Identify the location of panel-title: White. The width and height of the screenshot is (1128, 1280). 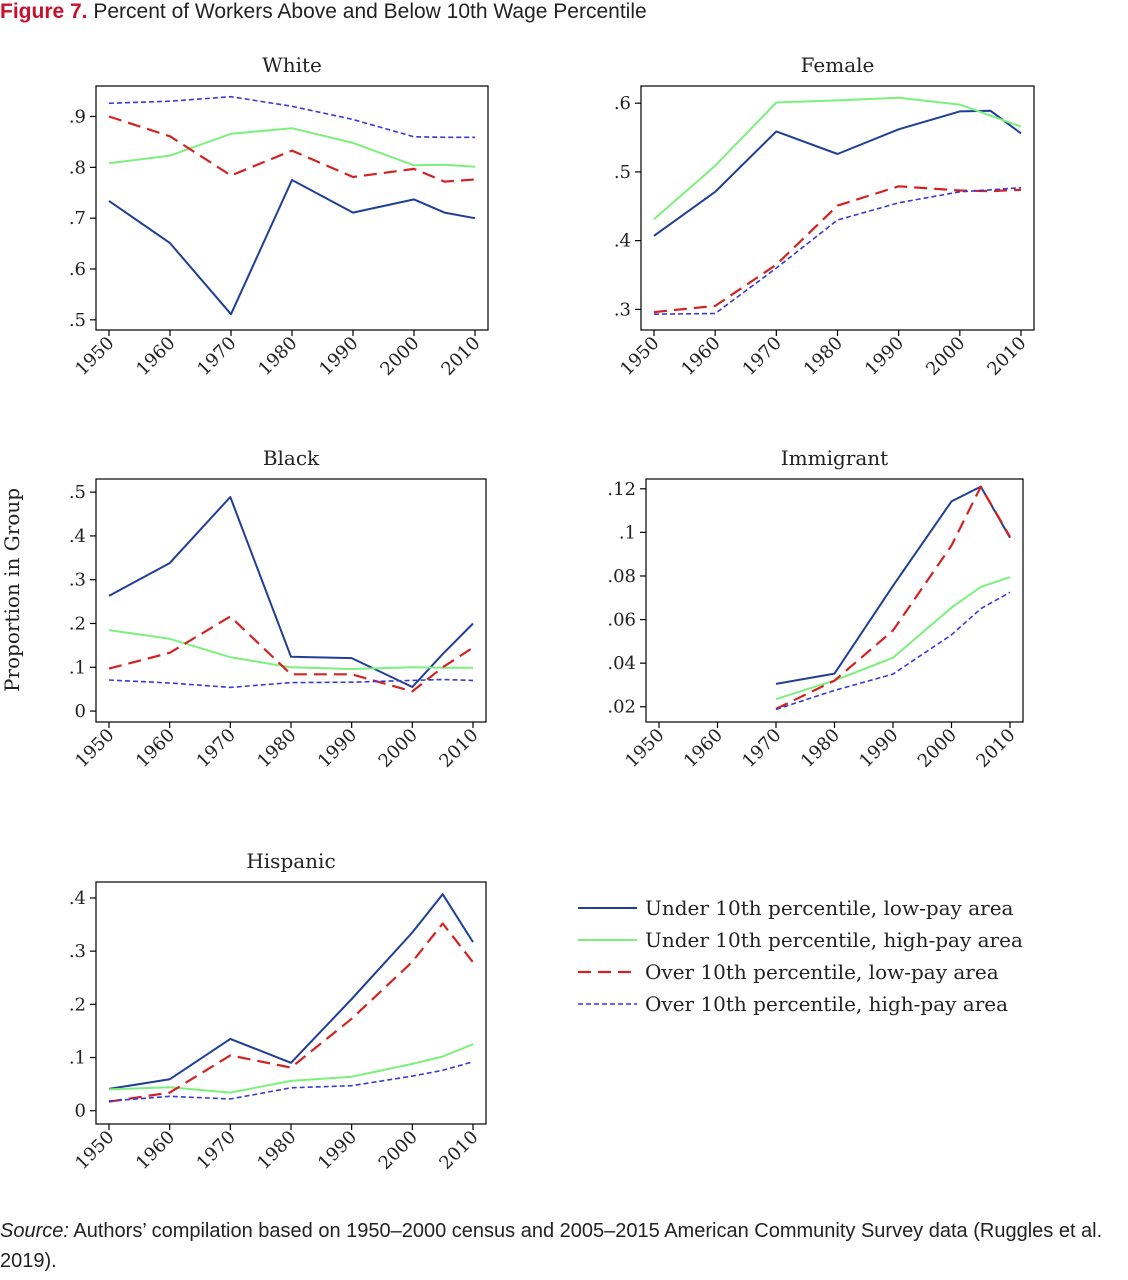
(292, 65).